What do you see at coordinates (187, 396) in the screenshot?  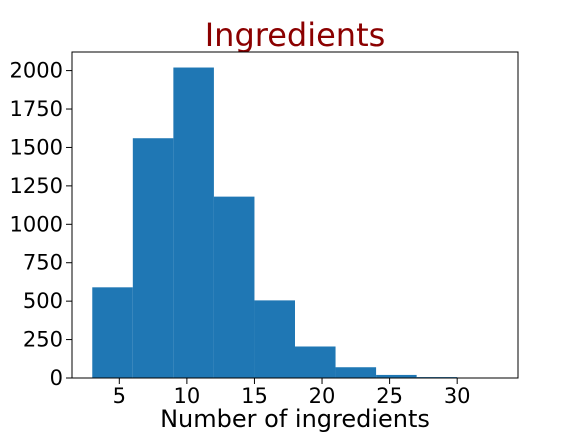 I see `x-tick-label-1: 10` at bounding box center [187, 396].